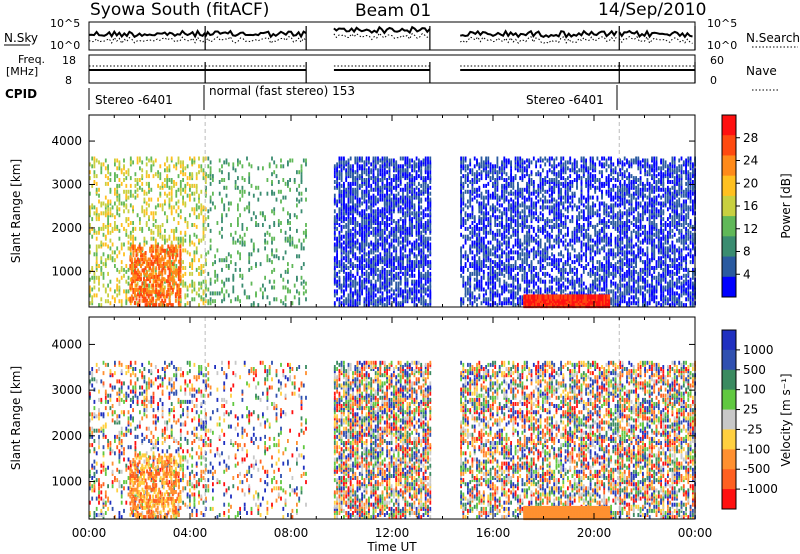 Image resolution: width=800 pixels, height=554 pixels. I want to click on nave-bottom-tick: 0, so click(713, 80).